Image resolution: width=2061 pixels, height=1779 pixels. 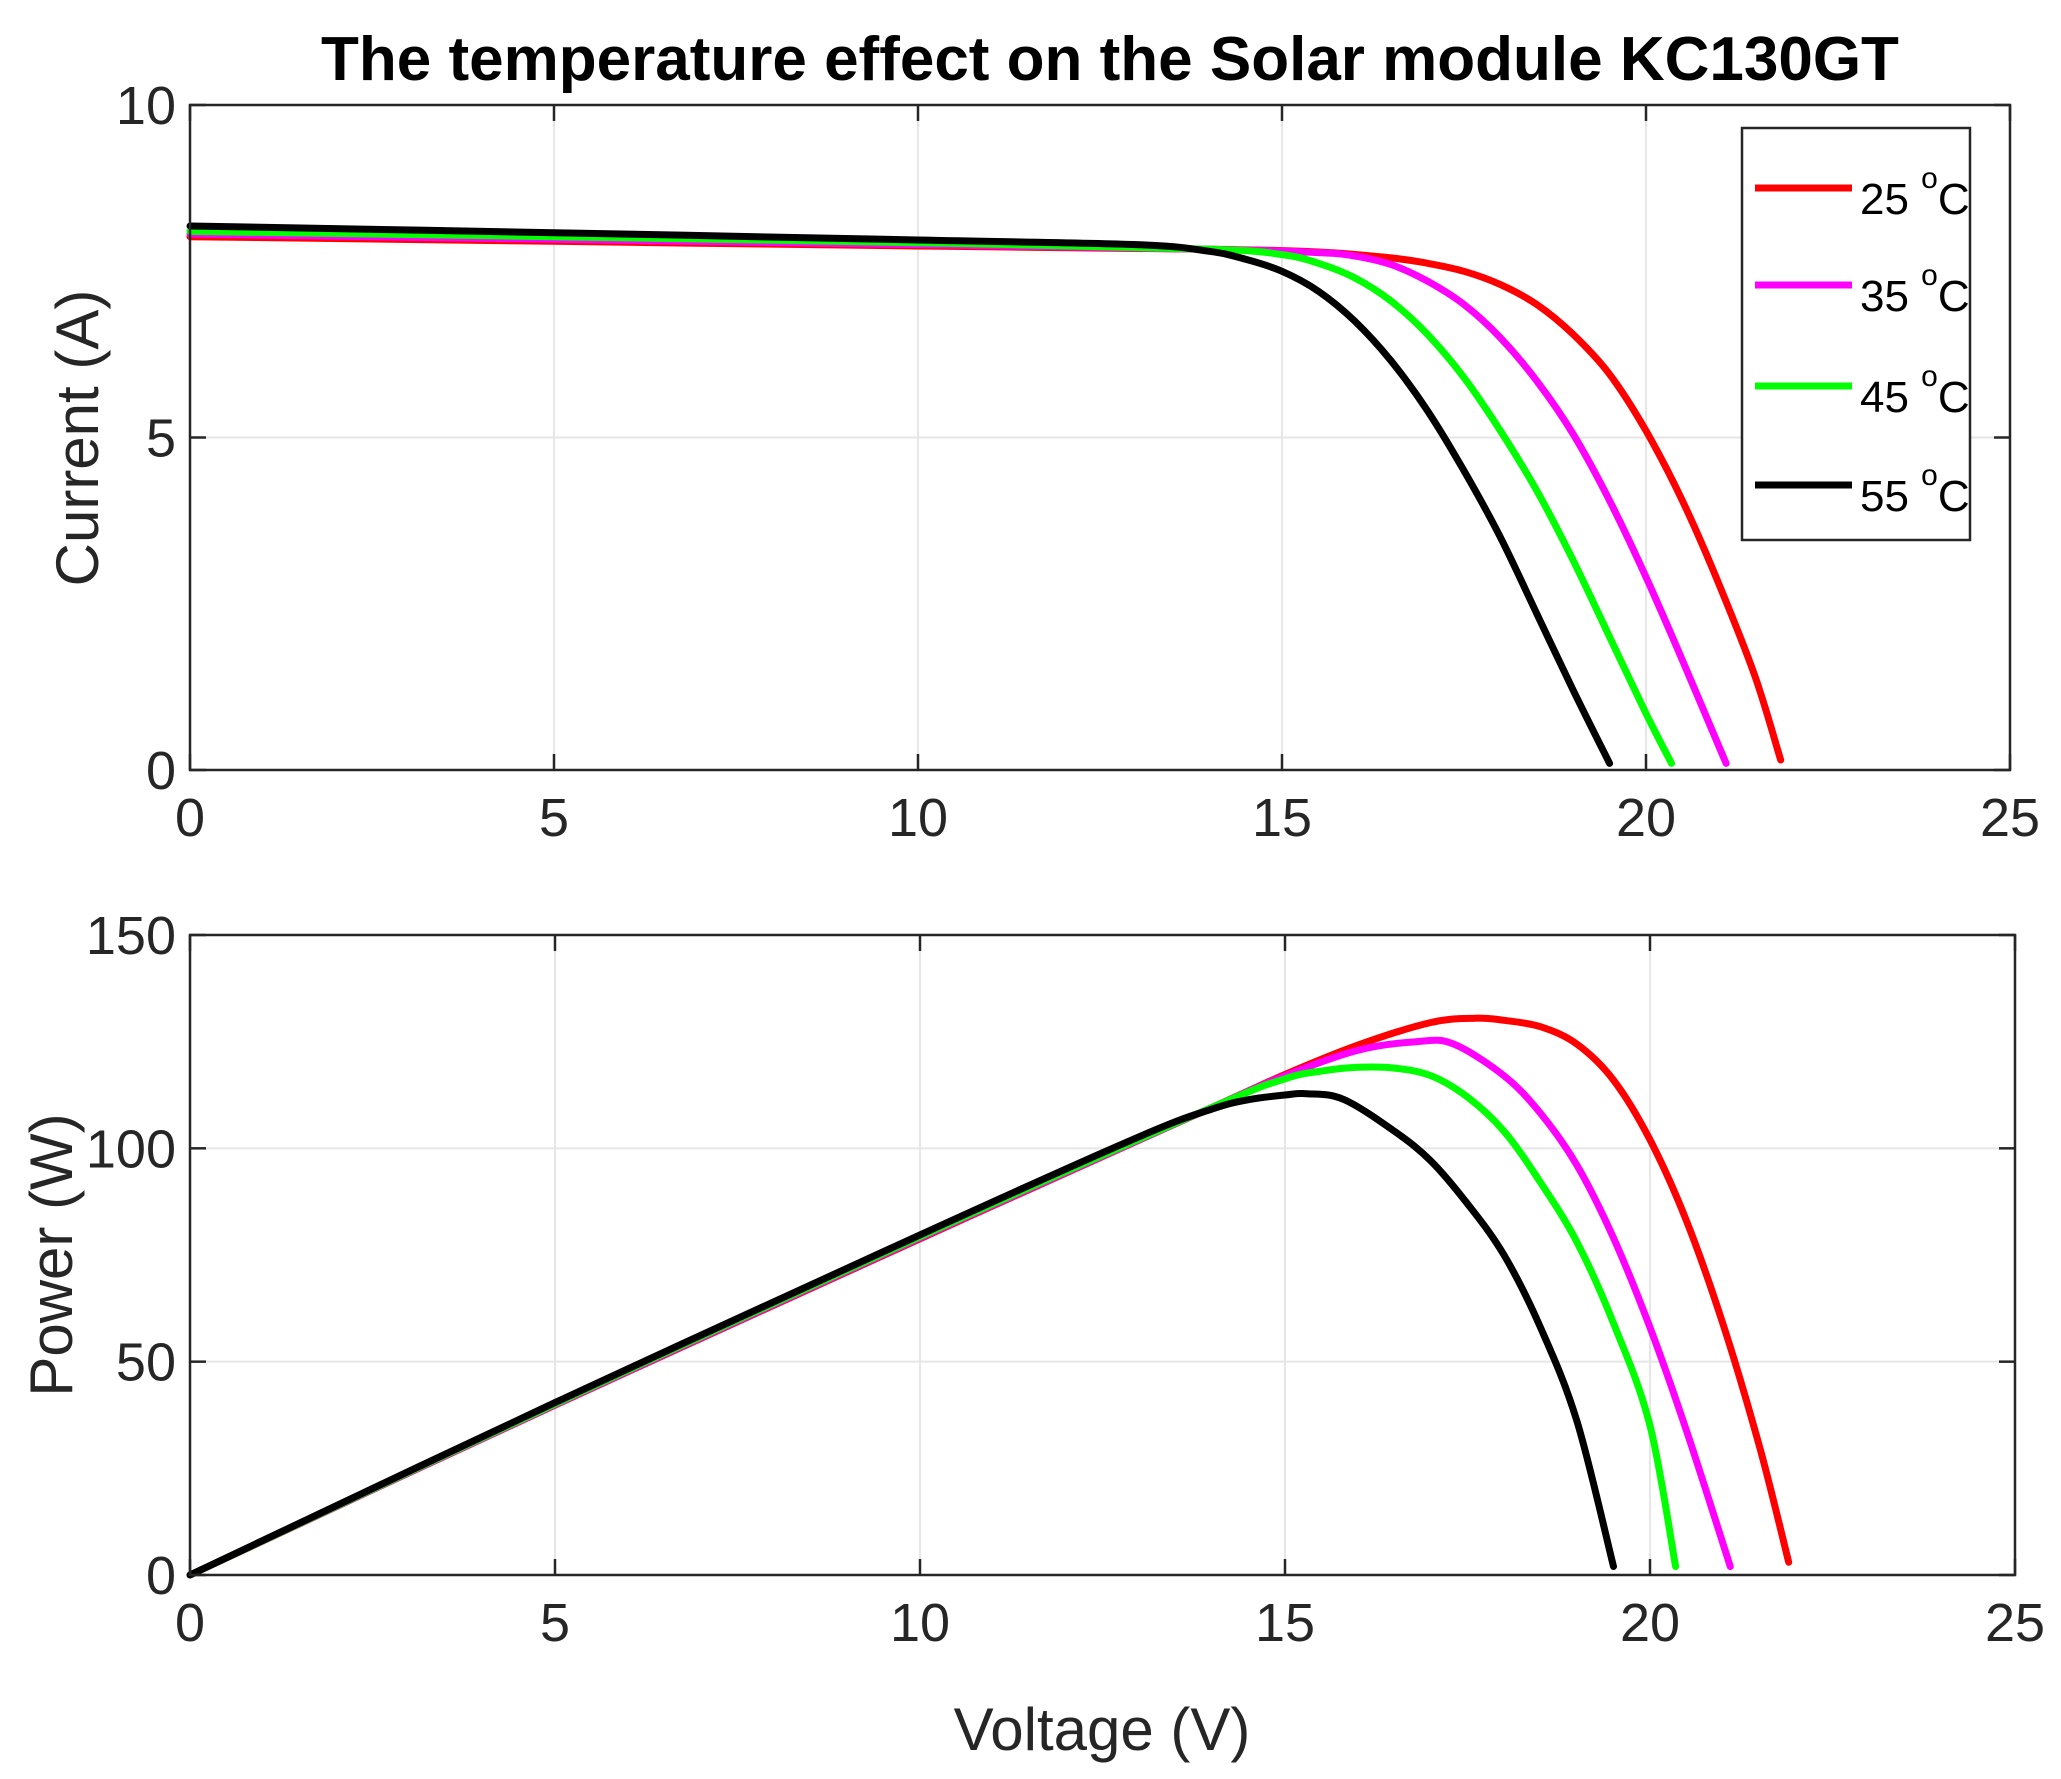 What do you see at coordinates (2010, 818) in the screenshot?
I see `current-x-tick-label: 25` at bounding box center [2010, 818].